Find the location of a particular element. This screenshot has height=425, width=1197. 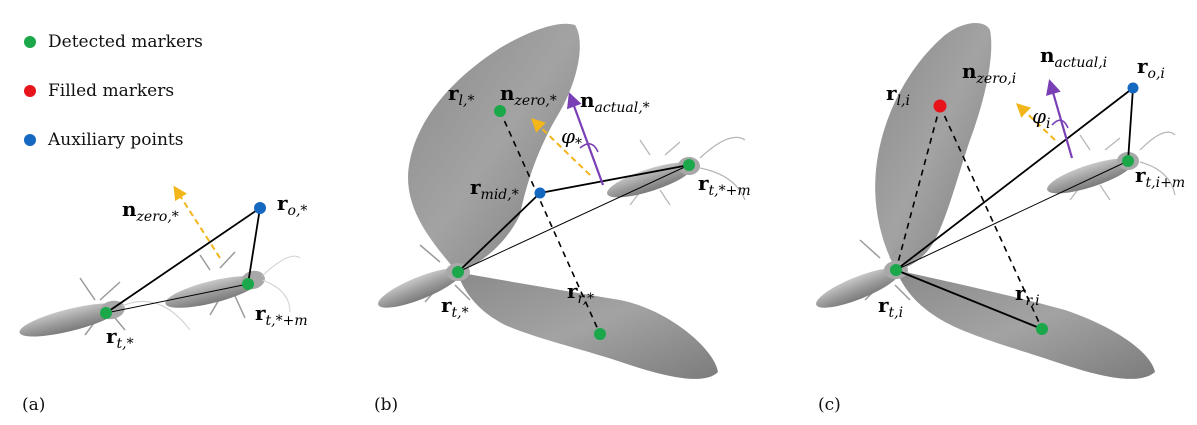

filled-marker-icon is located at coordinates (30, 91).